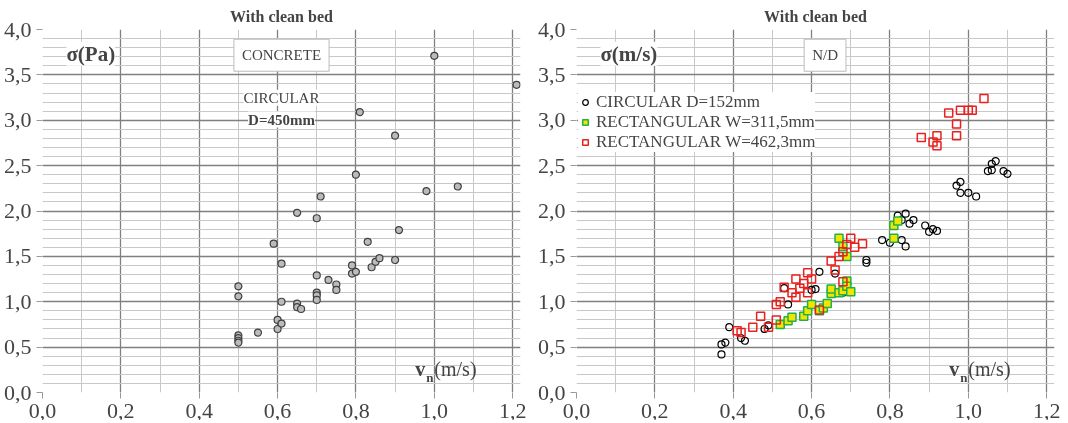  I want to click on annotation: CIRCULAR, so click(281, 97).